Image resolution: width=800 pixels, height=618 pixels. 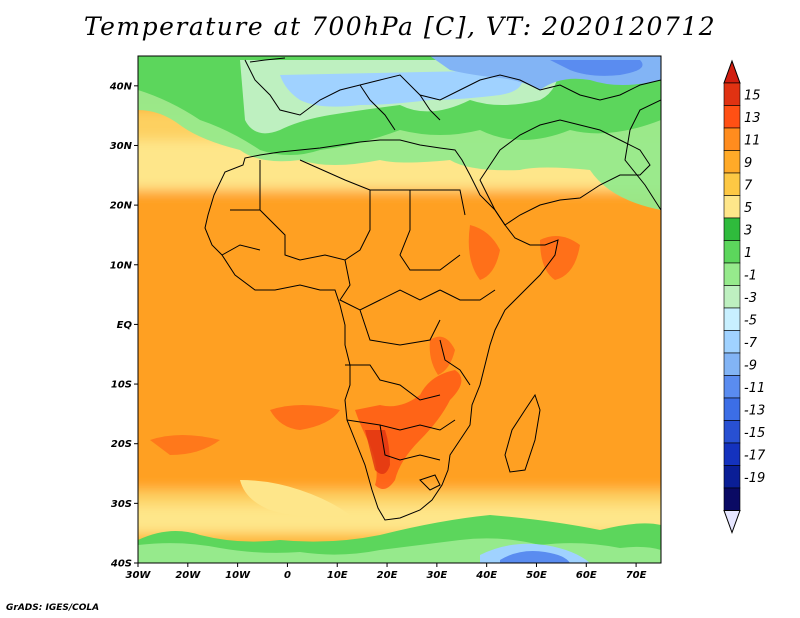 What do you see at coordinates (536, 575) in the screenshot?
I see `lon-tick-label: 50E` at bounding box center [536, 575].